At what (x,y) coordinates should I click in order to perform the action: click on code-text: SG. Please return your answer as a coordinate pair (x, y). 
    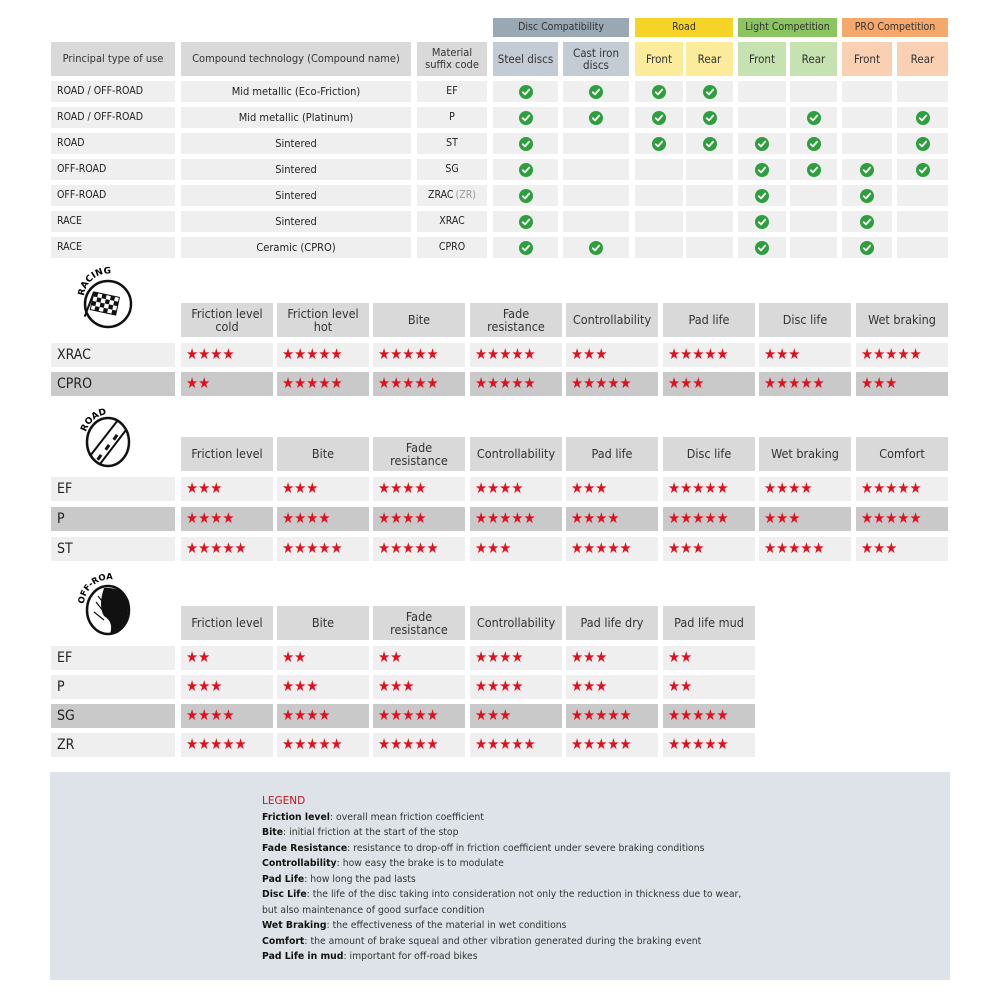
    Looking at the image, I should click on (452, 168).